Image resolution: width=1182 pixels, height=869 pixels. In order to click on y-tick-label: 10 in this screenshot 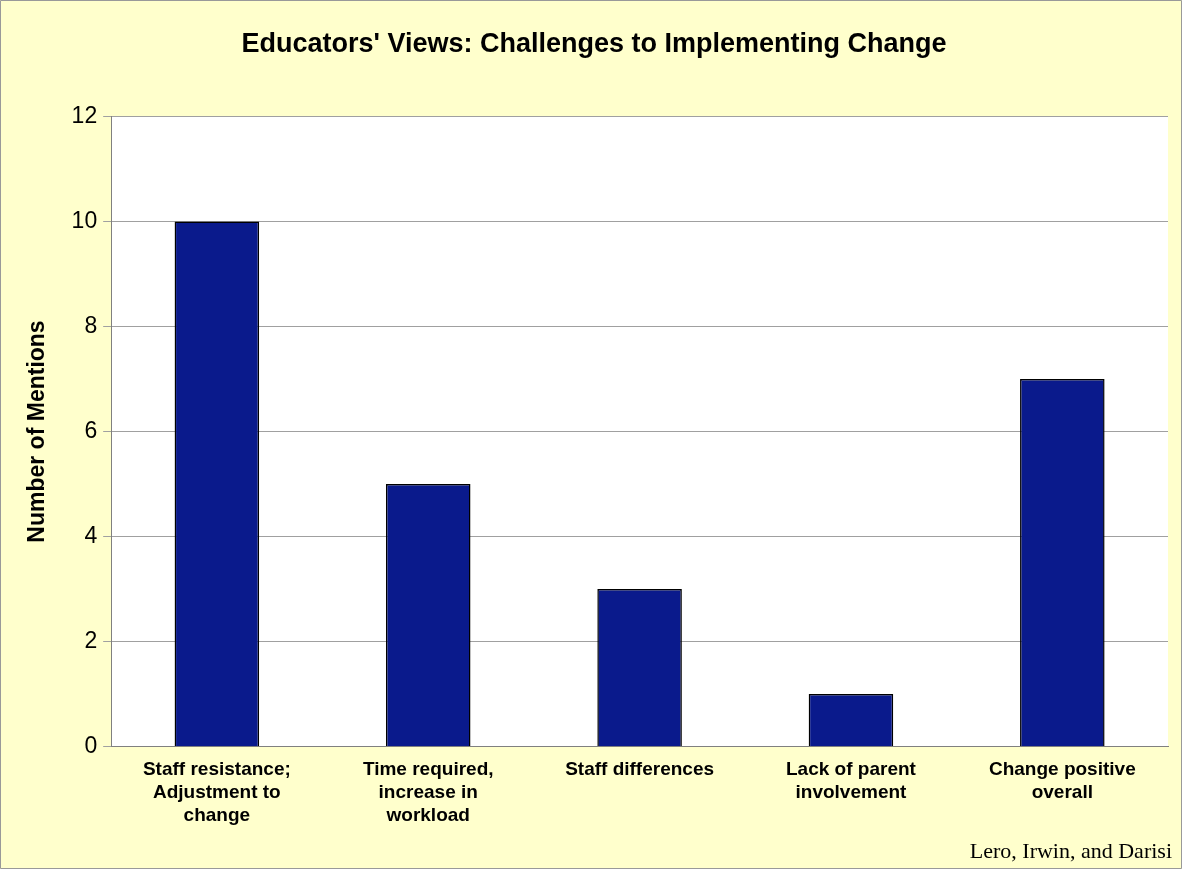, I will do `click(84, 219)`.